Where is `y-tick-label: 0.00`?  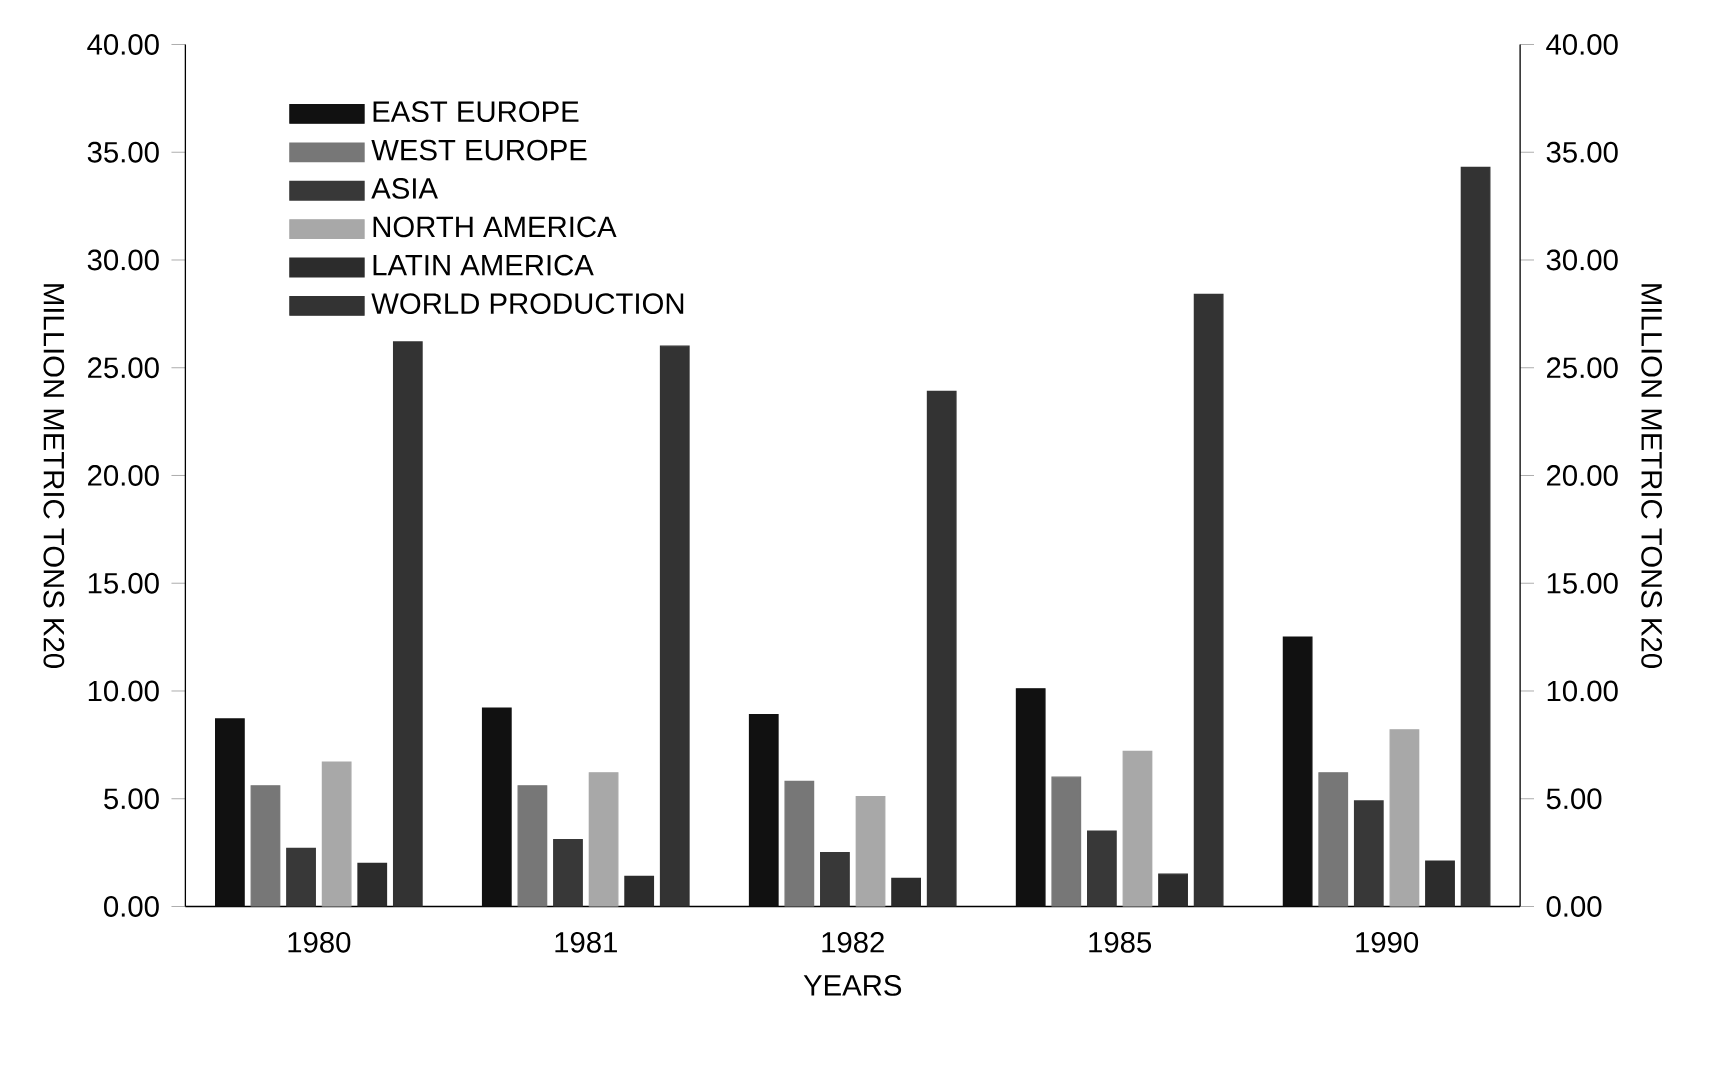 y-tick-label: 0.00 is located at coordinates (131, 906).